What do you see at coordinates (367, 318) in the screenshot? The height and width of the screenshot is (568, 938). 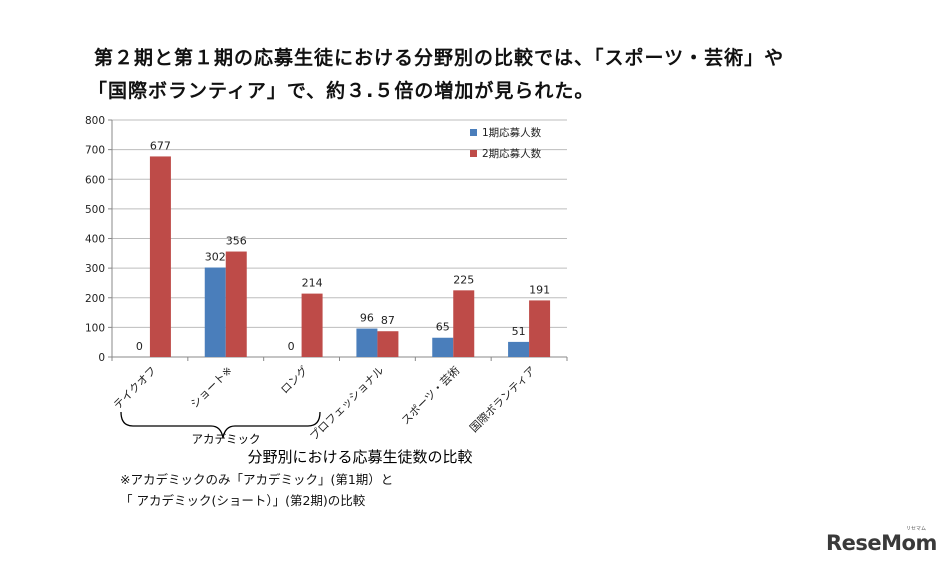 I see `data-label-series1-4: 96` at bounding box center [367, 318].